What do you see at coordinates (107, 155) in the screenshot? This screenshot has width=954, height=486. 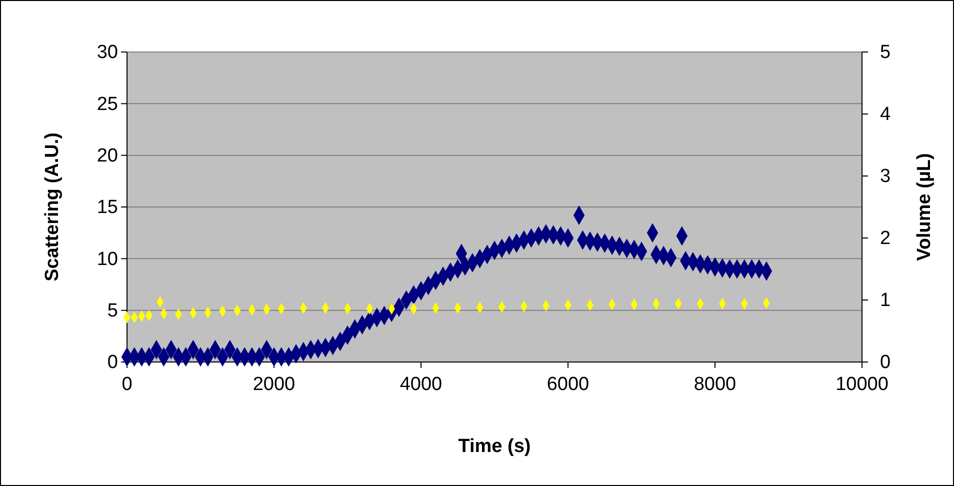 I see `y-tick-label: 20` at bounding box center [107, 155].